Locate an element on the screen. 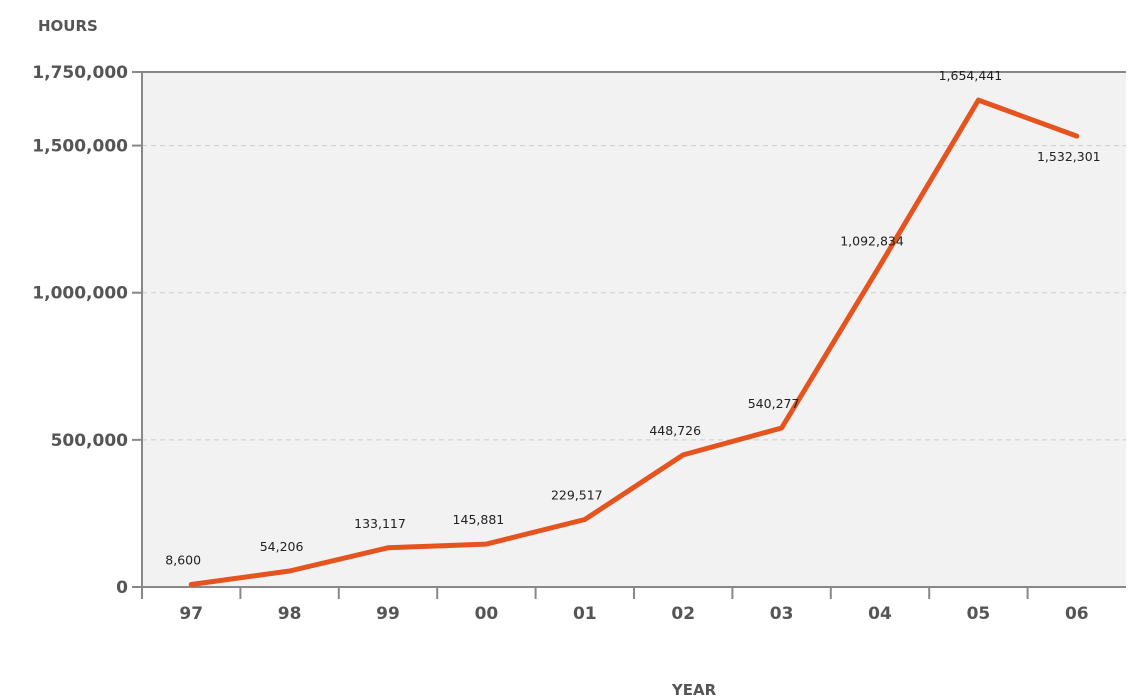  x-tick-label: 98 is located at coordinates (290, 614).